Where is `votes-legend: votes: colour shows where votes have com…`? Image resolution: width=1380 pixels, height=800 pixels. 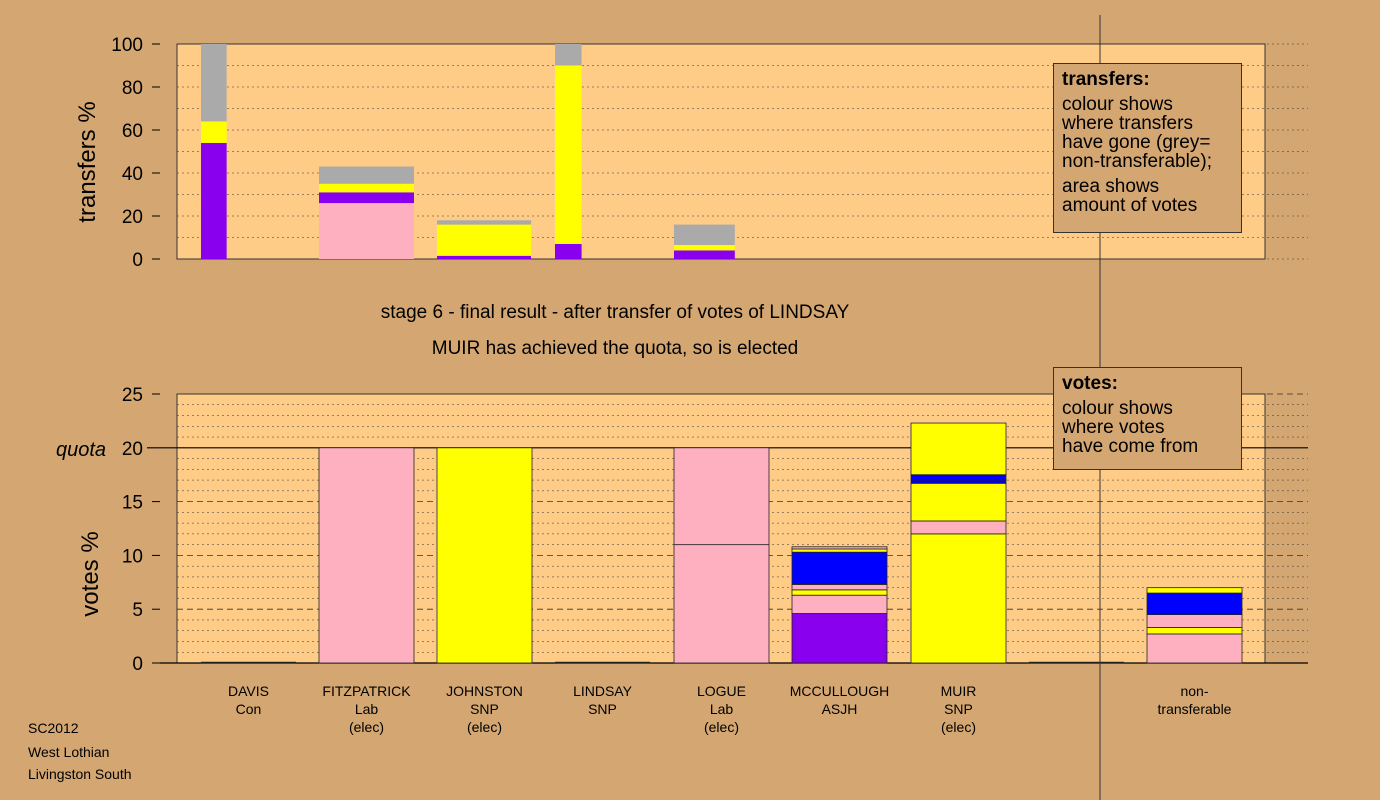 votes-legend: votes: colour shows where votes have com… is located at coordinates (1147, 418).